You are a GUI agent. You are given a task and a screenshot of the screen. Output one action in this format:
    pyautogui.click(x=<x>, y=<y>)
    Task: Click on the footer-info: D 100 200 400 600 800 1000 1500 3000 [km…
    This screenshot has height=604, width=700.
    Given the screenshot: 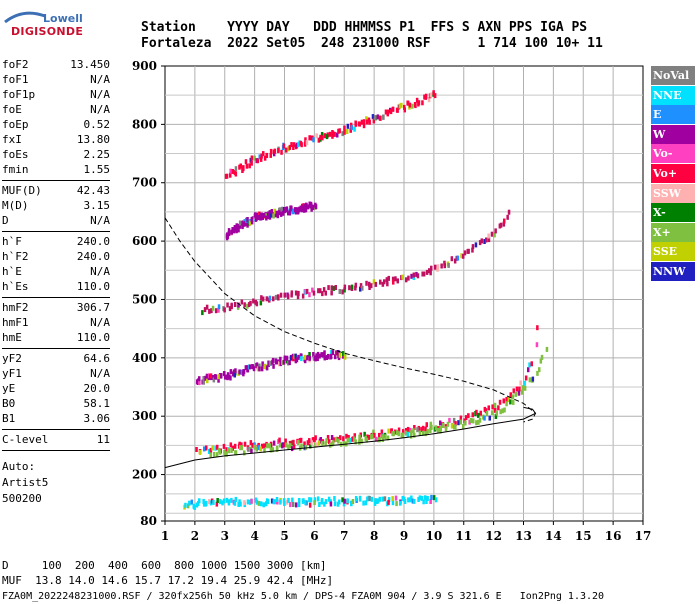 What is the action you would take?
    pyautogui.click(x=303, y=581)
    